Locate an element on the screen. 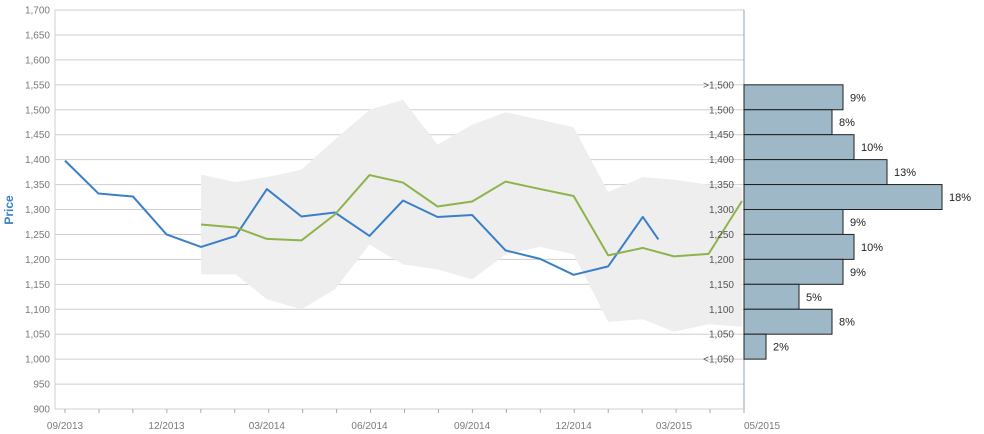  distribution-percent-label: 13% is located at coordinates (905, 173).